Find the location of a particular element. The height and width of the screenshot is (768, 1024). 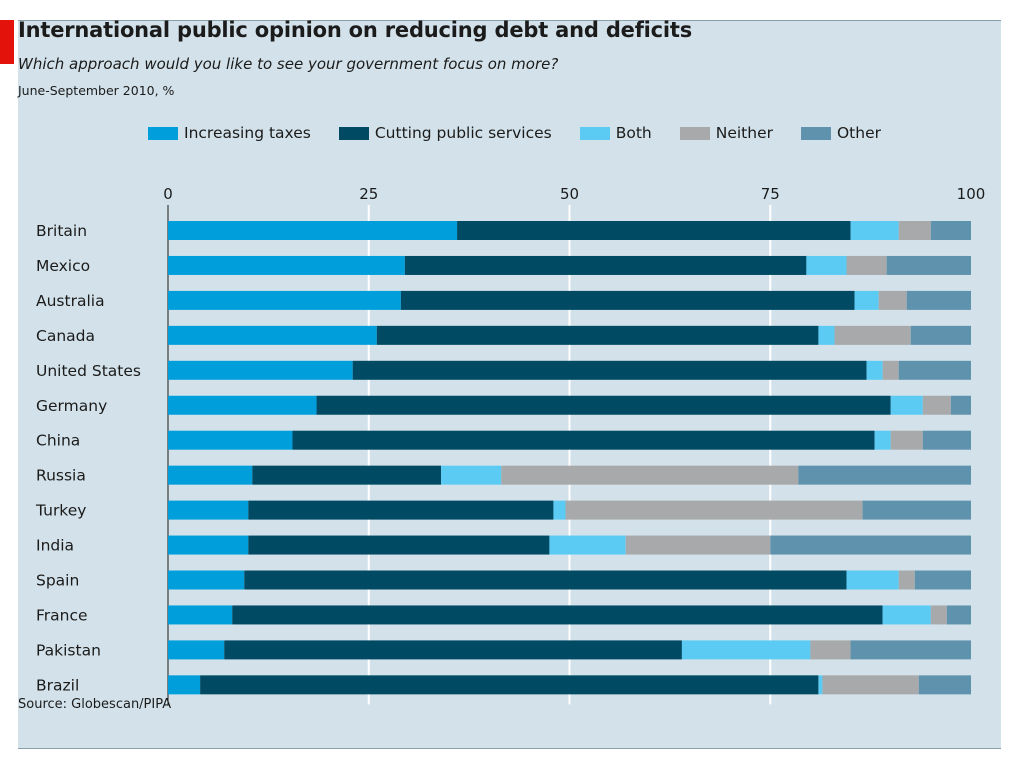

x-tick-label: 100 is located at coordinates (971, 194).